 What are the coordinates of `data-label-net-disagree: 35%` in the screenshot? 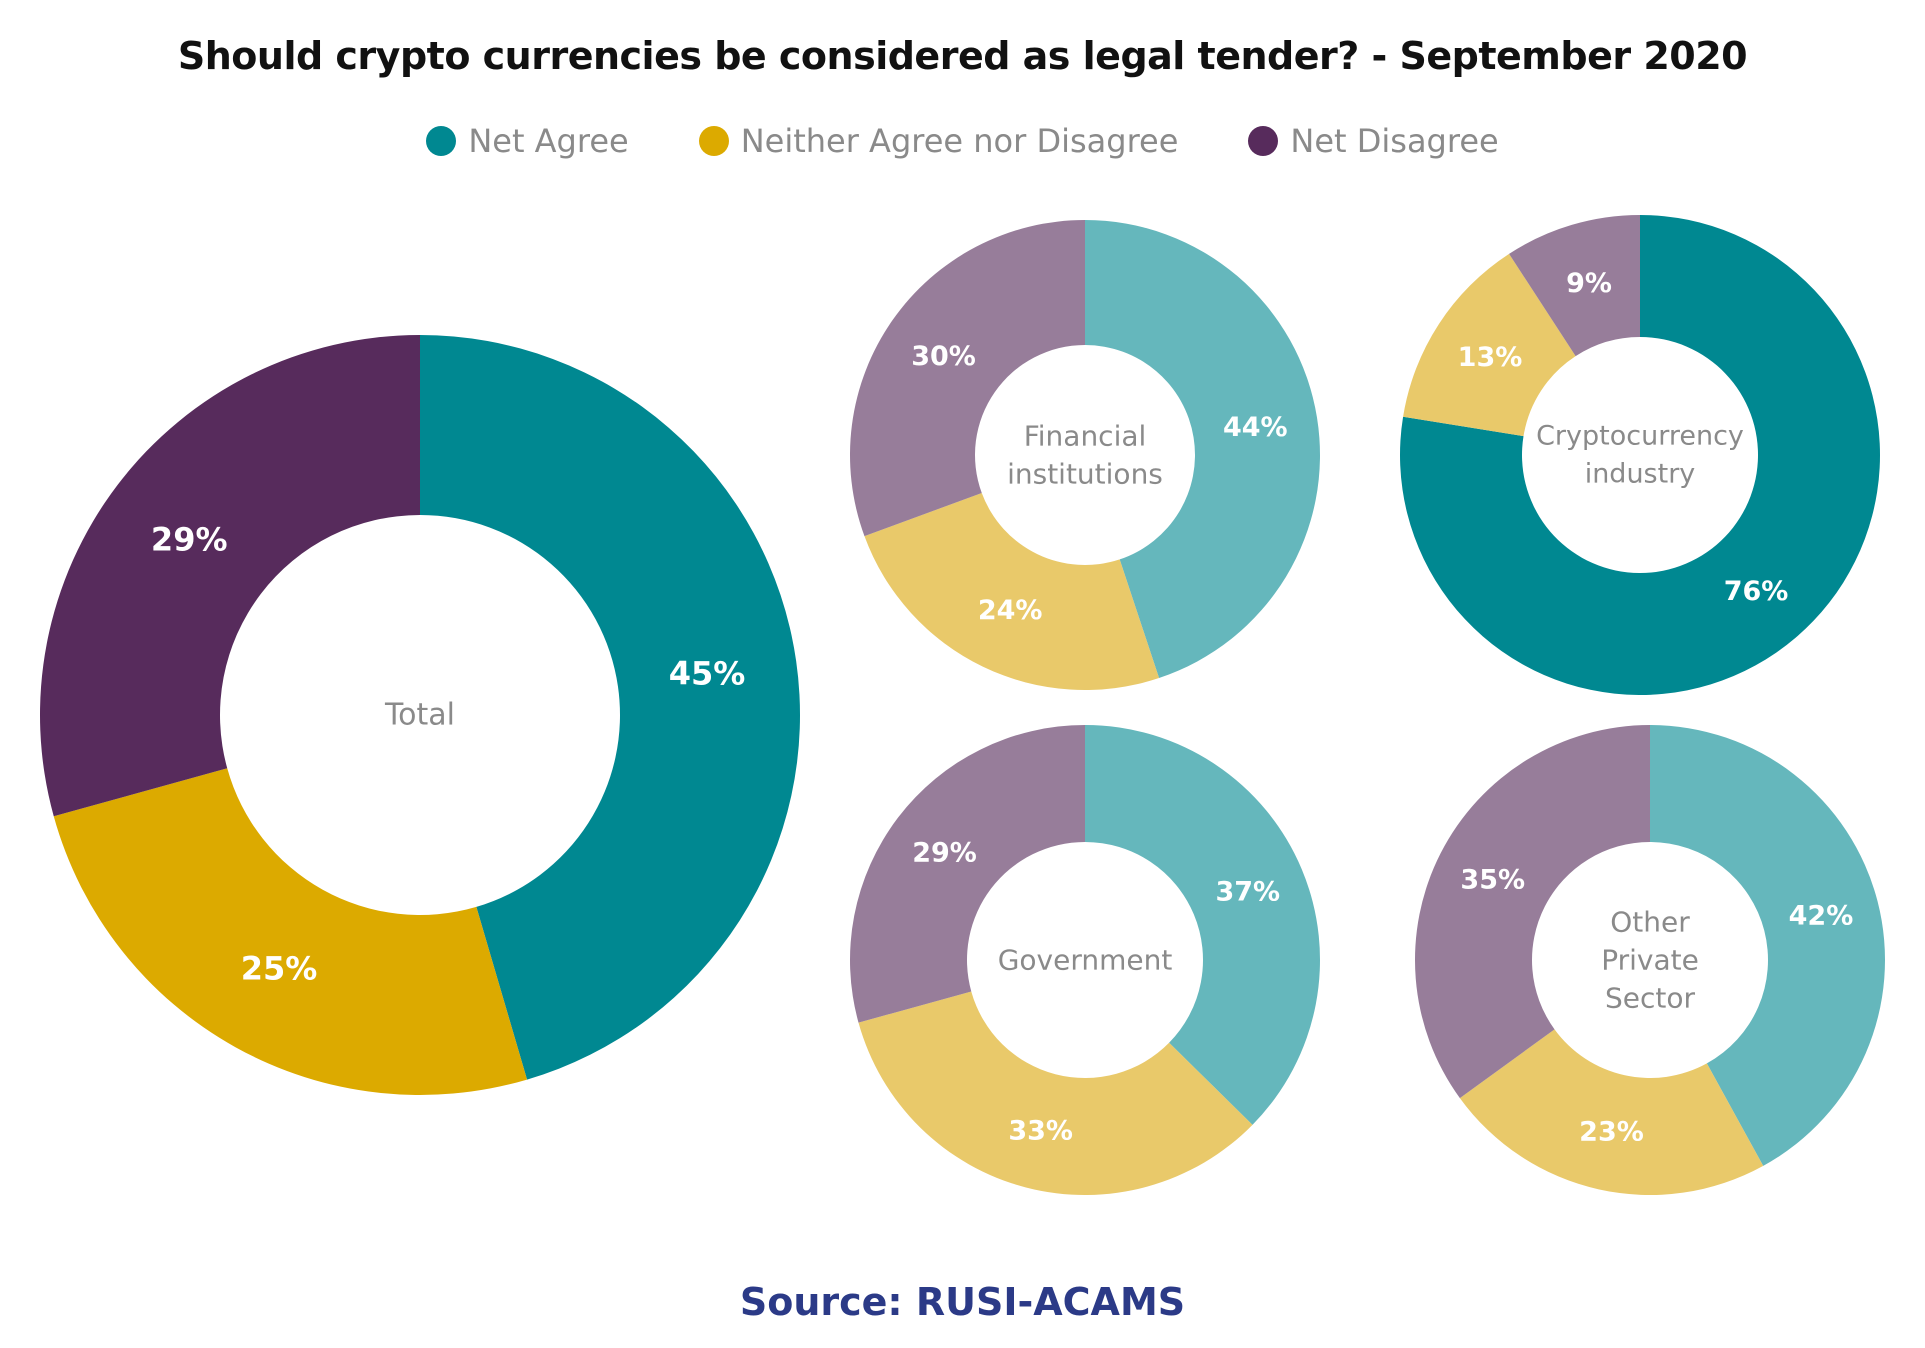 It's located at (1492, 879).